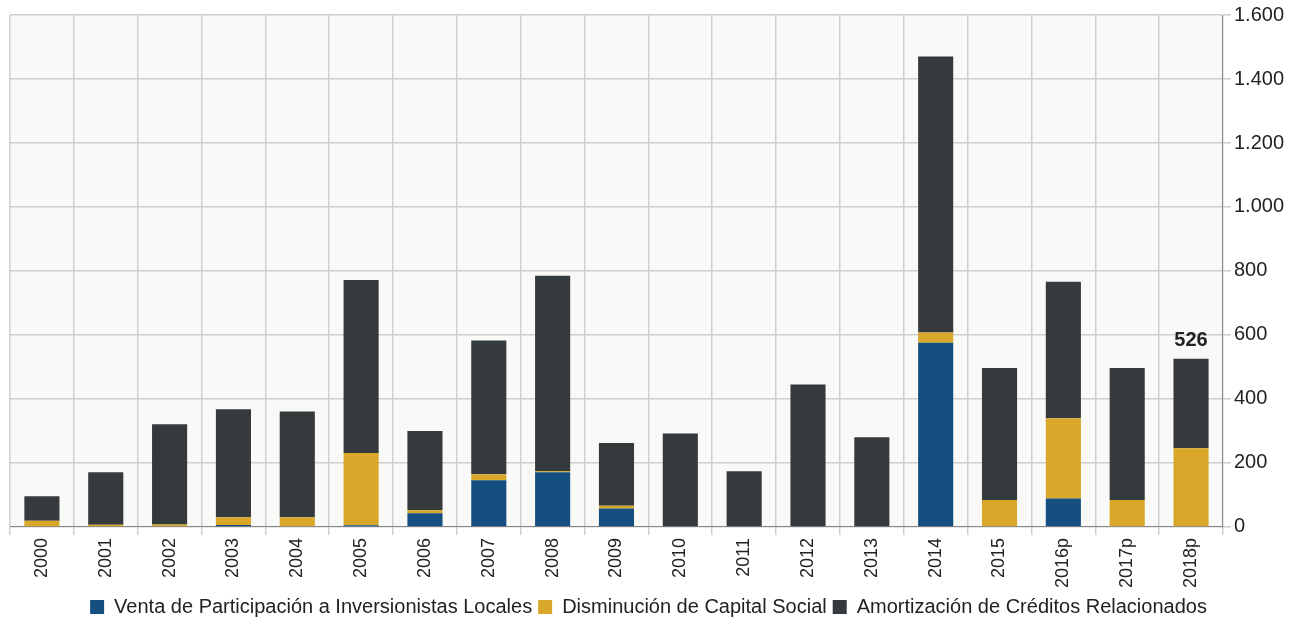  Describe the element at coordinates (1250, 461) in the screenshot. I see `y-tick-label: 200` at that location.